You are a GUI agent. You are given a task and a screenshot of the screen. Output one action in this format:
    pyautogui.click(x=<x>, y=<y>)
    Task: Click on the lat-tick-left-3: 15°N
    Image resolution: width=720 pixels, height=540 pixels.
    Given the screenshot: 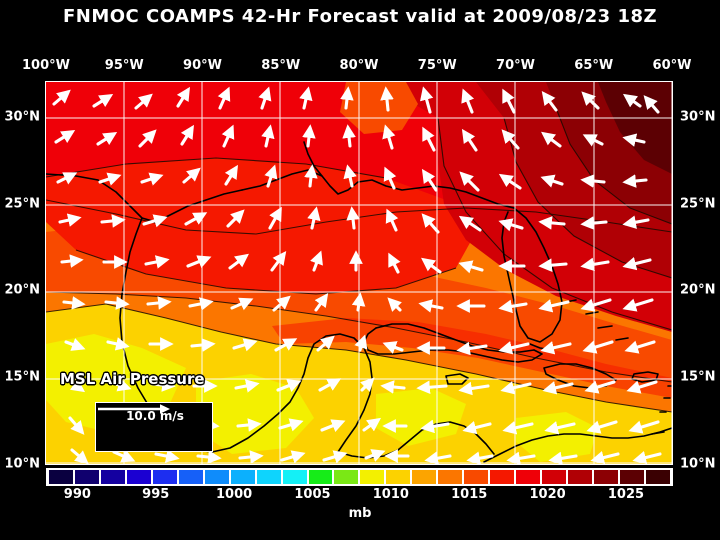 What is the action you would take?
    pyautogui.click(x=22, y=377)
    